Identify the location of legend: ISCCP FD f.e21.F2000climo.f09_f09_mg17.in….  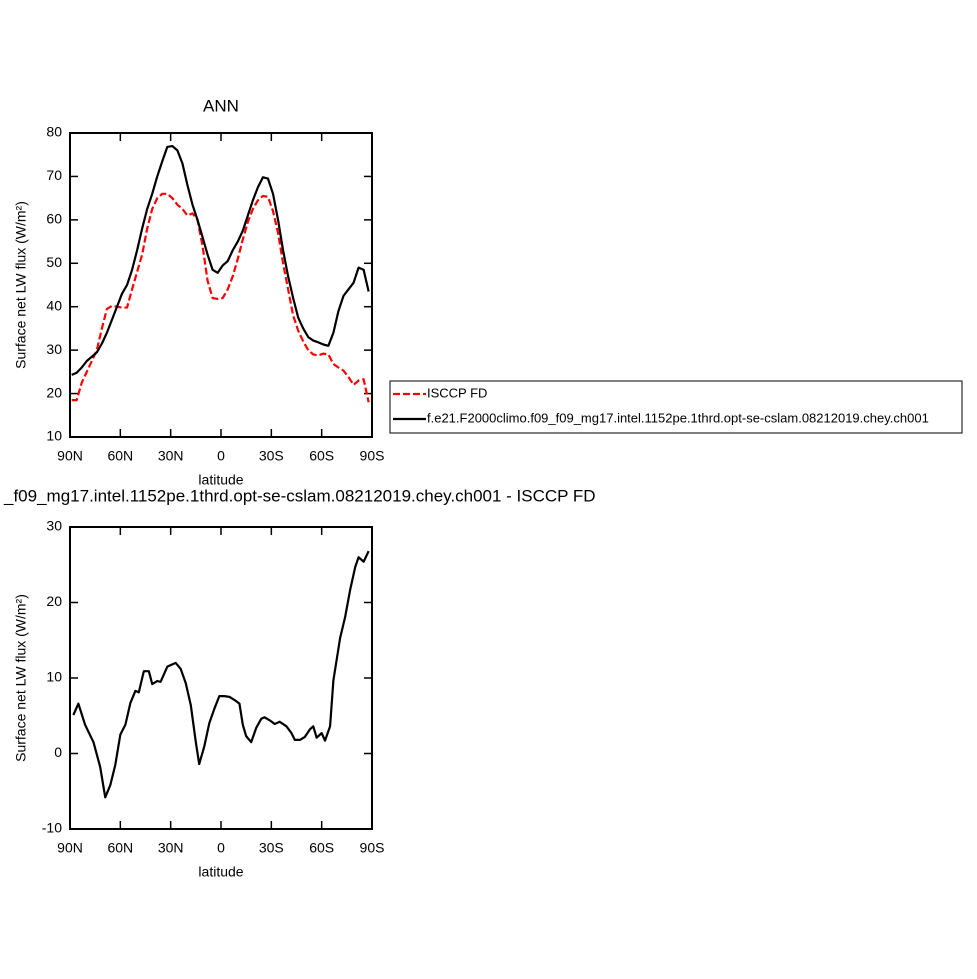
(676, 407).